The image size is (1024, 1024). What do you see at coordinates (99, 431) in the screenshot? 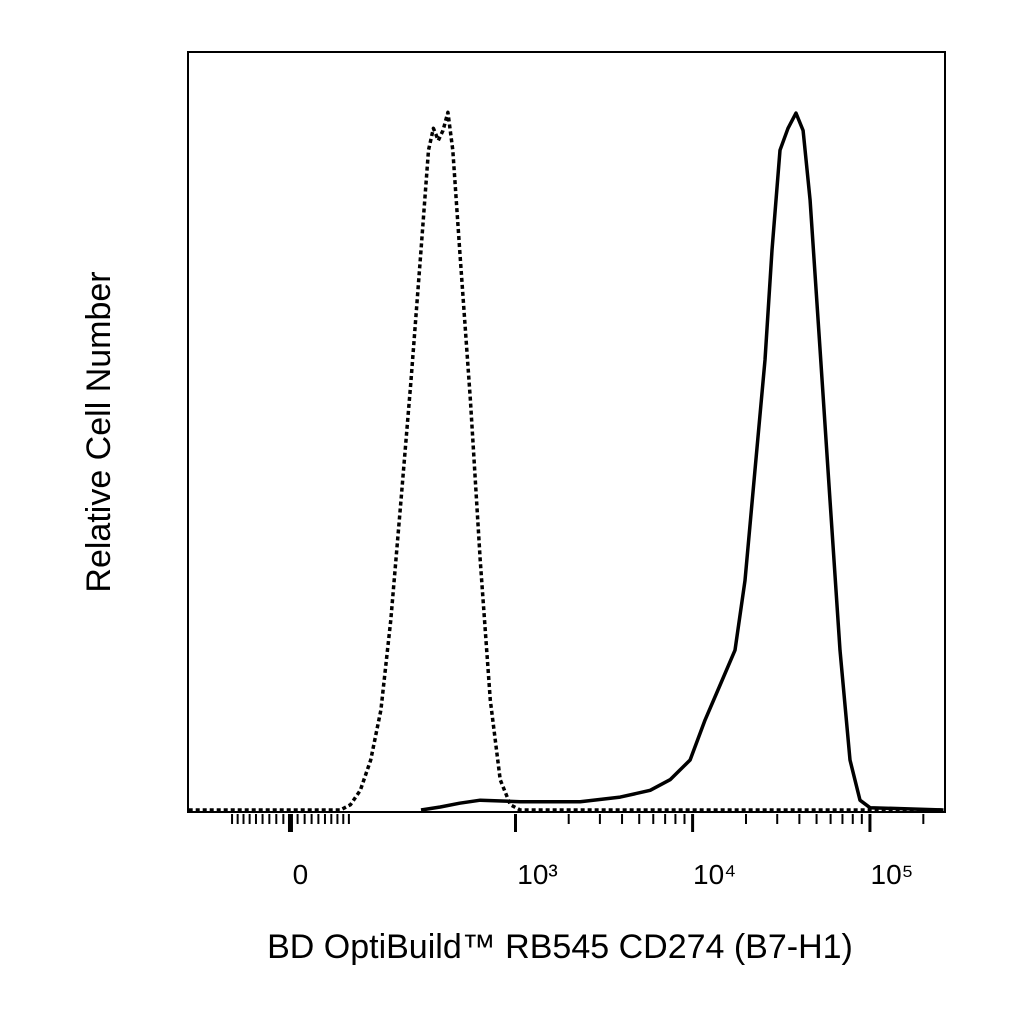
I see `y-axis-label: Relative Cell Number` at bounding box center [99, 431].